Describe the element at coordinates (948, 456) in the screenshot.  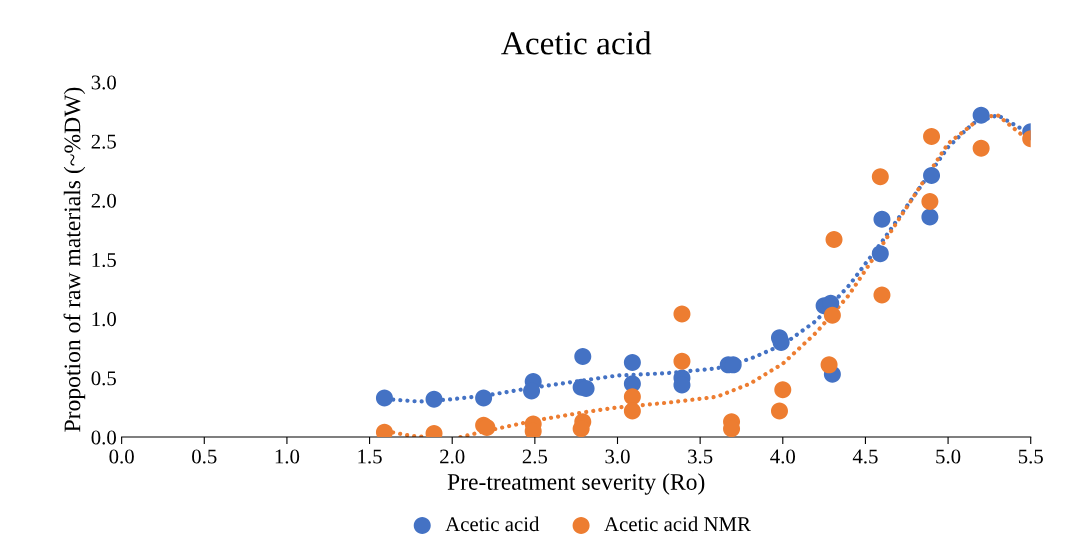
I see `x-tick-label: 5.0` at that location.